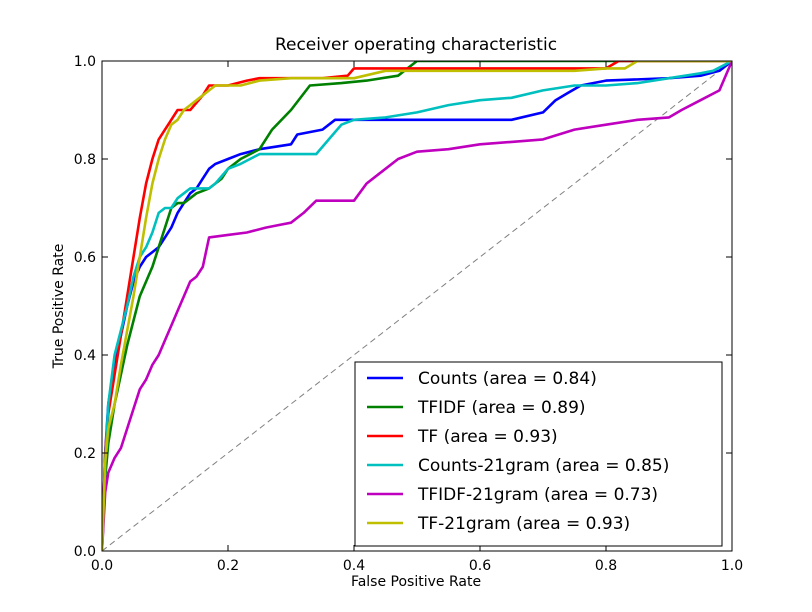  I want to click on y-tick-label: 0.0, so click(85, 552).